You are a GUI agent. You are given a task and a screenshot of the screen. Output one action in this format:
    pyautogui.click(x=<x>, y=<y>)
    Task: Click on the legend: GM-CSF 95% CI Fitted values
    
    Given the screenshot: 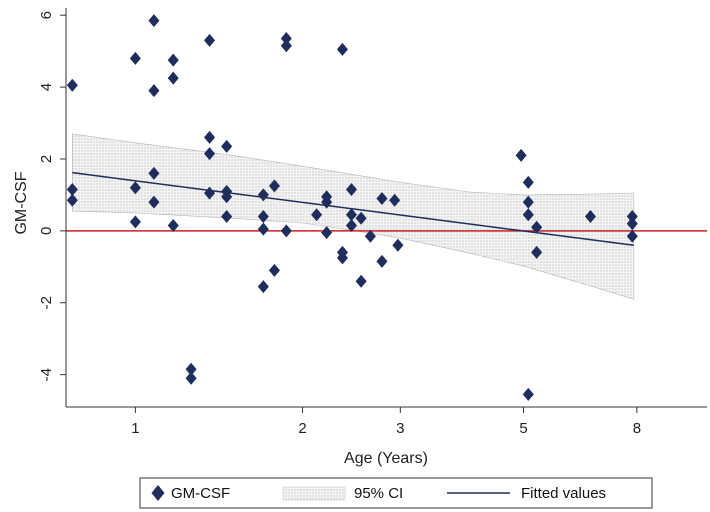 What is the action you would take?
    pyautogui.click(x=396, y=493)
    